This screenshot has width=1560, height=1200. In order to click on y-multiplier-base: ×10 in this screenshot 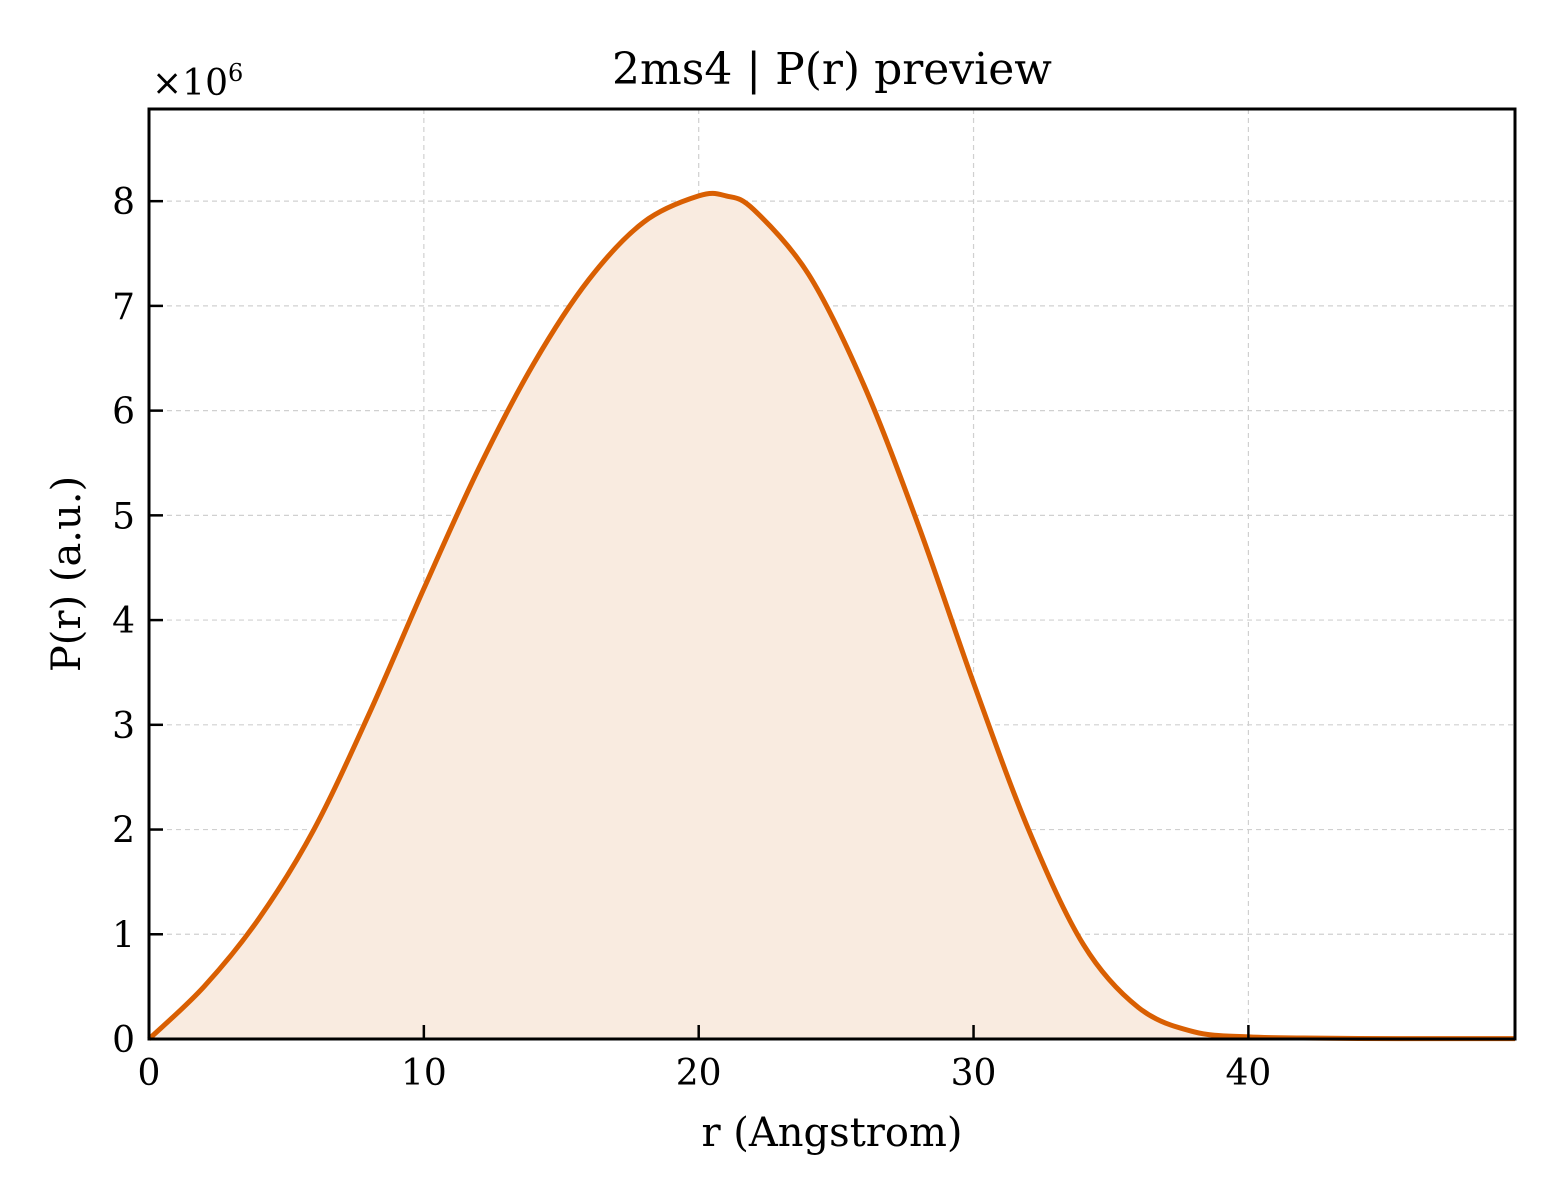, I will do `click(190, 83)`.